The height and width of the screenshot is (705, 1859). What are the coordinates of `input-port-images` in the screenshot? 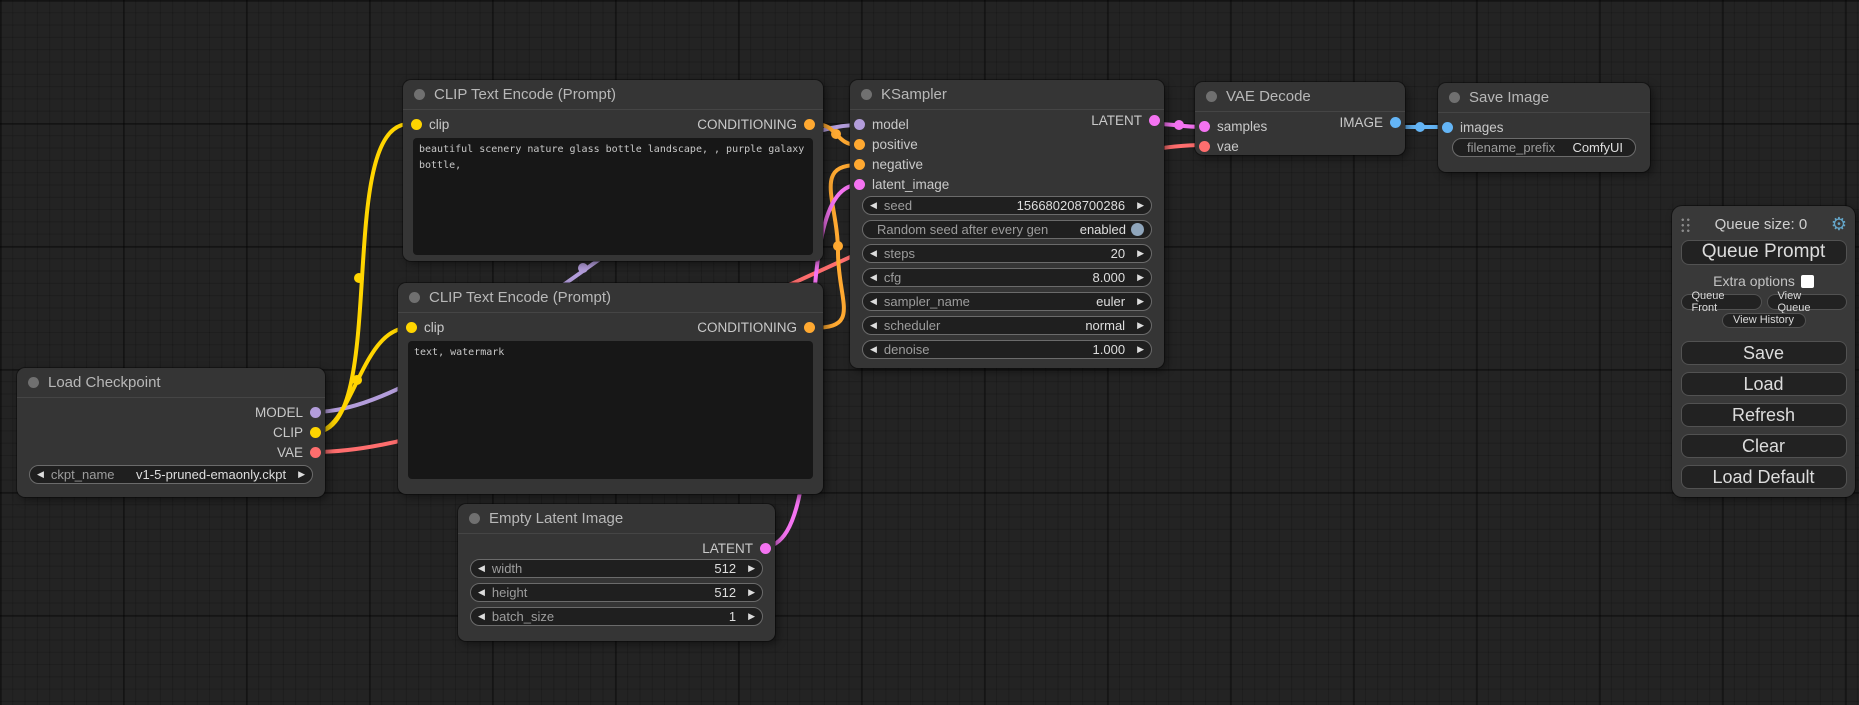 It's located at (1447, 127).